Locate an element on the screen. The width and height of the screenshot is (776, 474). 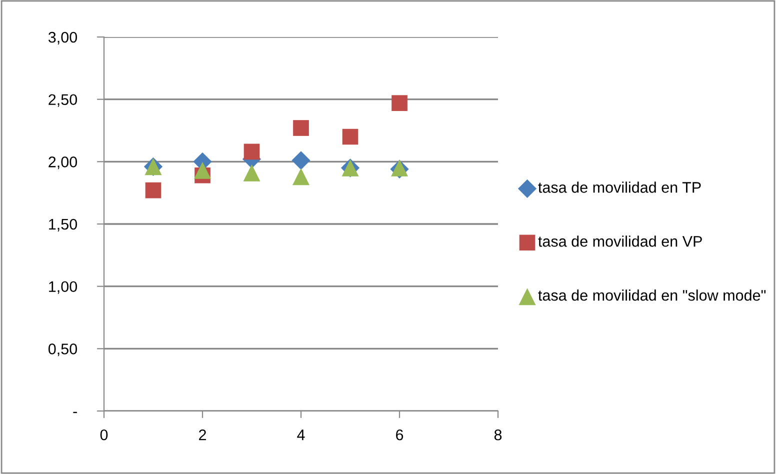
x-tick-label: 0 is located at coordinates (104, 434).